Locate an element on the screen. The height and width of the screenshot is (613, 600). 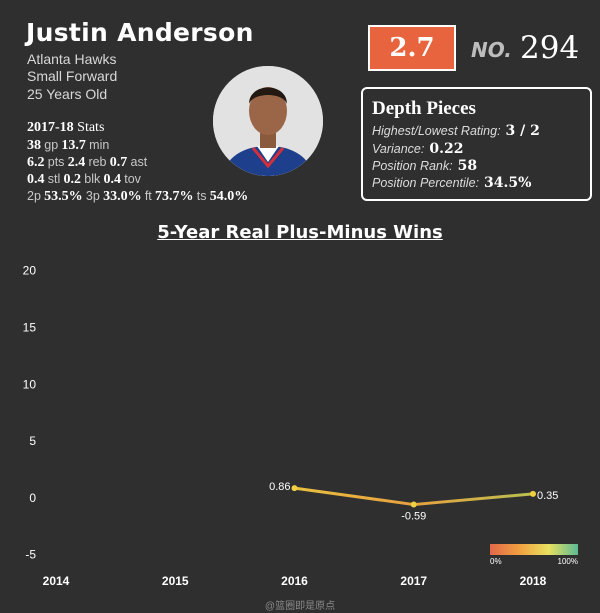
stat-blk-label: blk is located at coordinates (92, 179).